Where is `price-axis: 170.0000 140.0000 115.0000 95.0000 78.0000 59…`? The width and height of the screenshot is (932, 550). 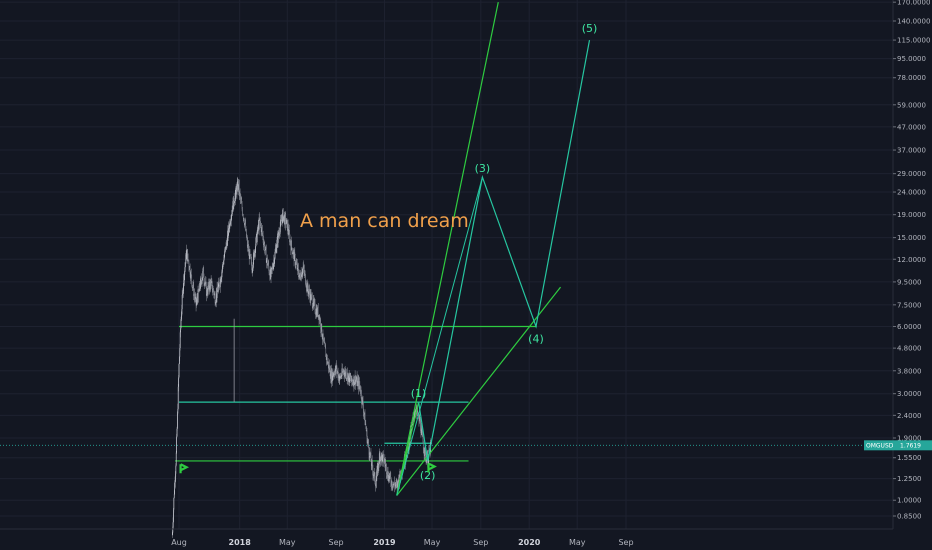 price-axis: 170.0000 140.0000 115.0000 95.0000 78.0000 59… is located at coordinates (911, 264).